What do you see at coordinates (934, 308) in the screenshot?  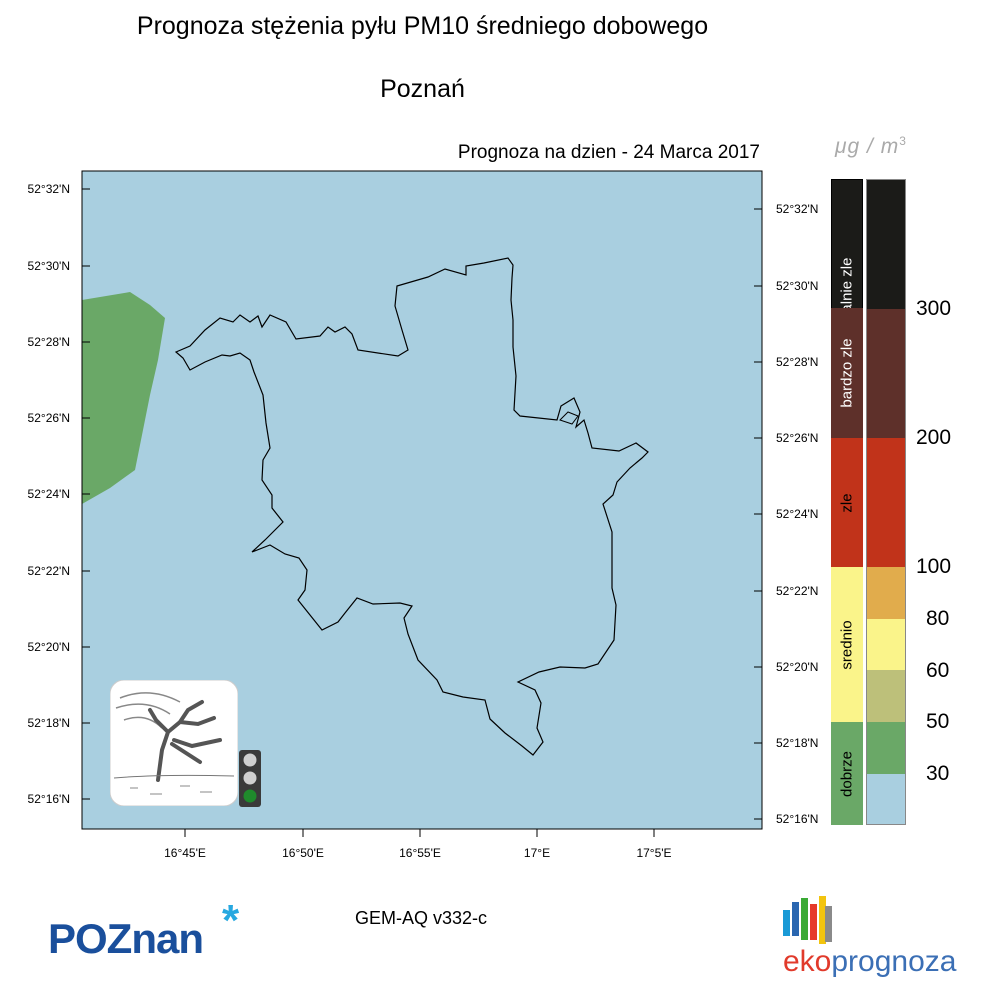 I see `threshold-label: 300` at bounding box center [934, 308].